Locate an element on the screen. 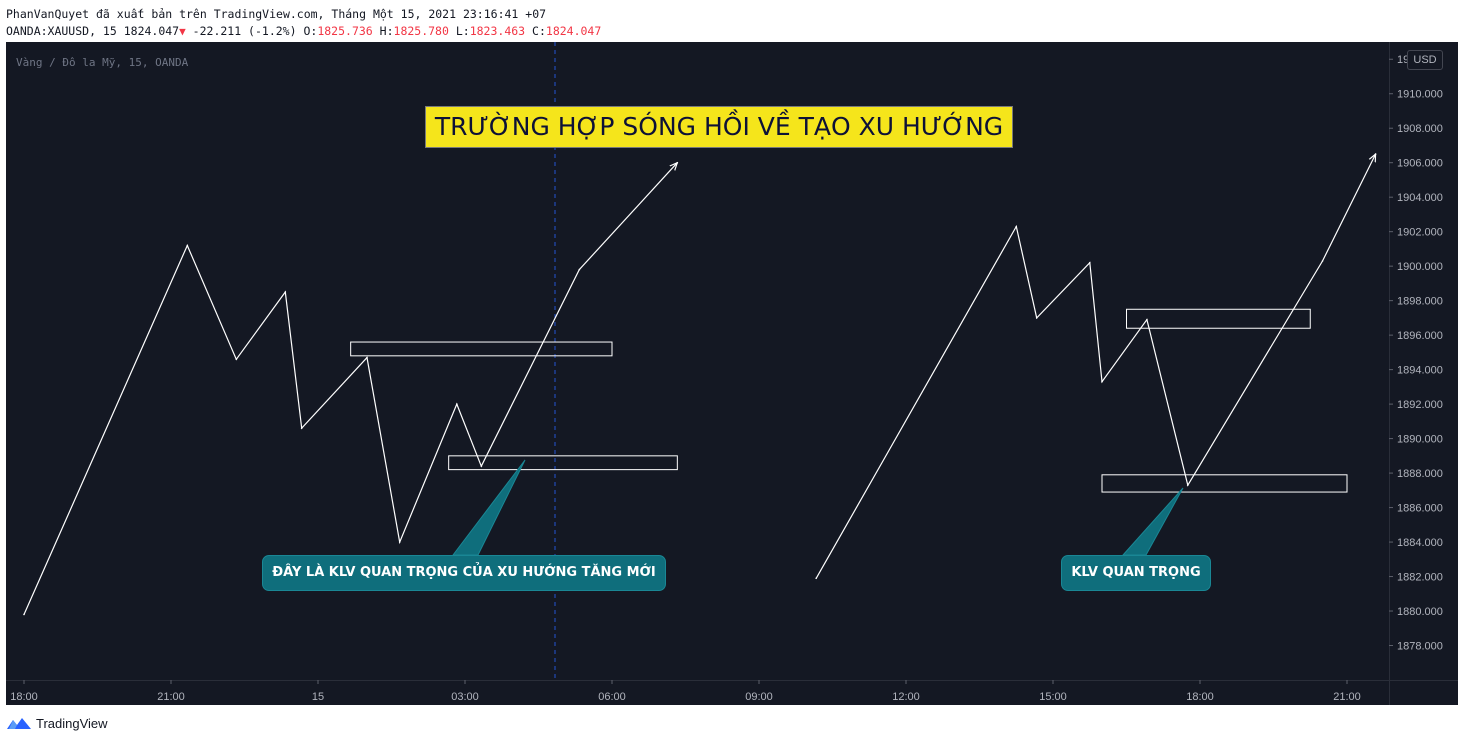 This screenshot has width=1464, height=744. y-tick-label: 1878.000 is located at coordinates (1420, 647).